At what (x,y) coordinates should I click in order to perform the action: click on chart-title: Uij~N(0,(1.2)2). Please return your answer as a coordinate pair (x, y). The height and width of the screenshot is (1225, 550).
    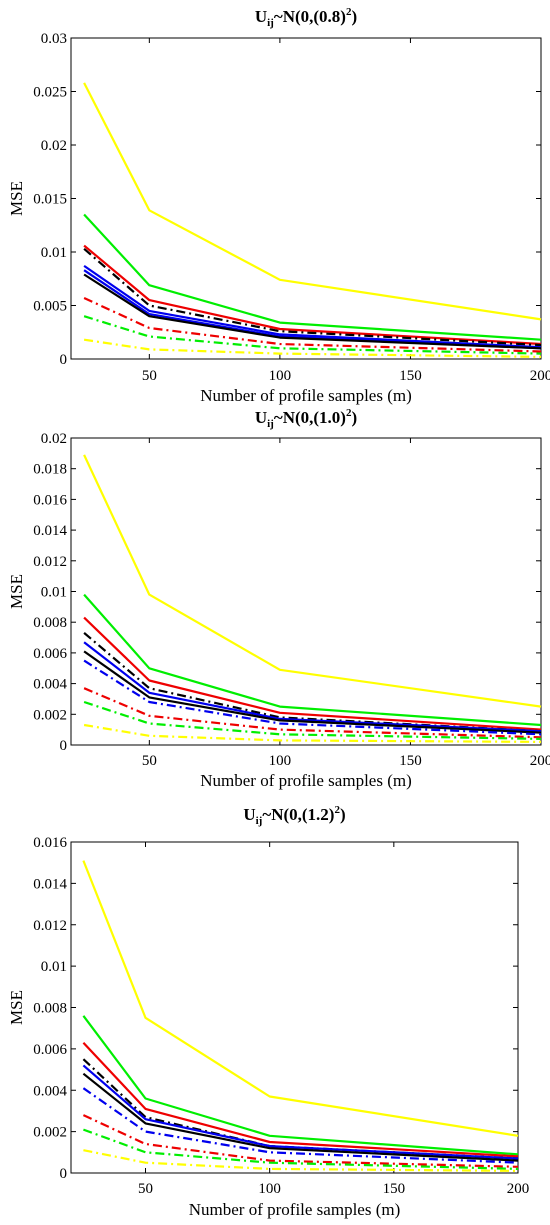
    Looking at the image, I should click on (294, 815).